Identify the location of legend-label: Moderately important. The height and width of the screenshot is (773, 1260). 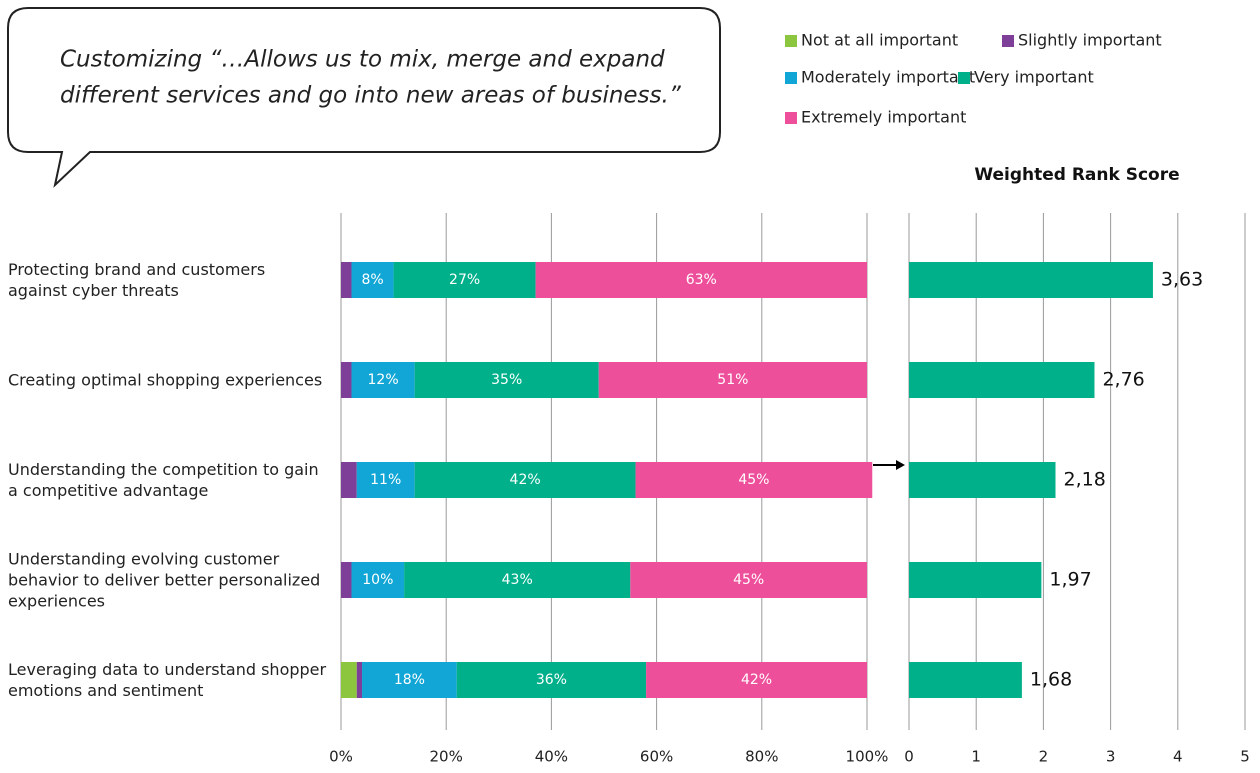
(888, 77).